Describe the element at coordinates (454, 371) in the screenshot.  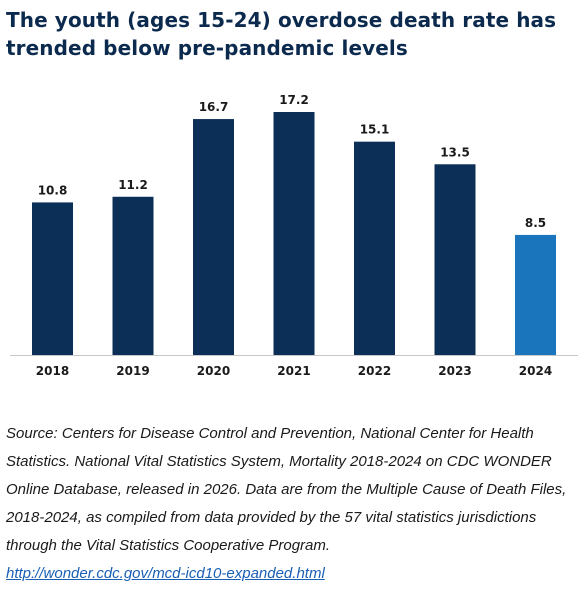
I see `x-tick-label-2023: 2023` at that location.